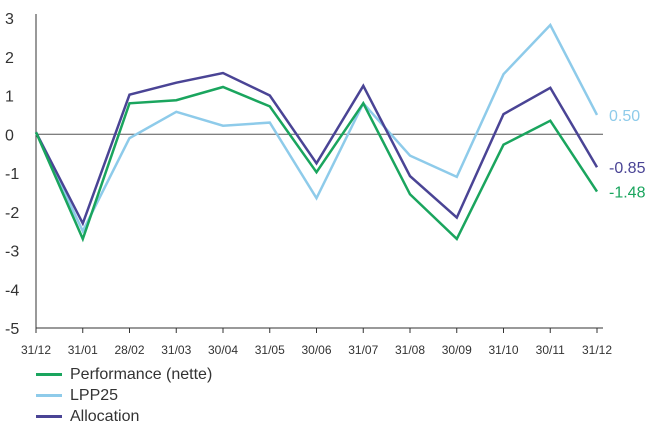 This screenshot has width=654, height=430. Describe the element at coordinates (624, 116) in the screenshot. I see `end-label-lpp25: 0.50` at that location.